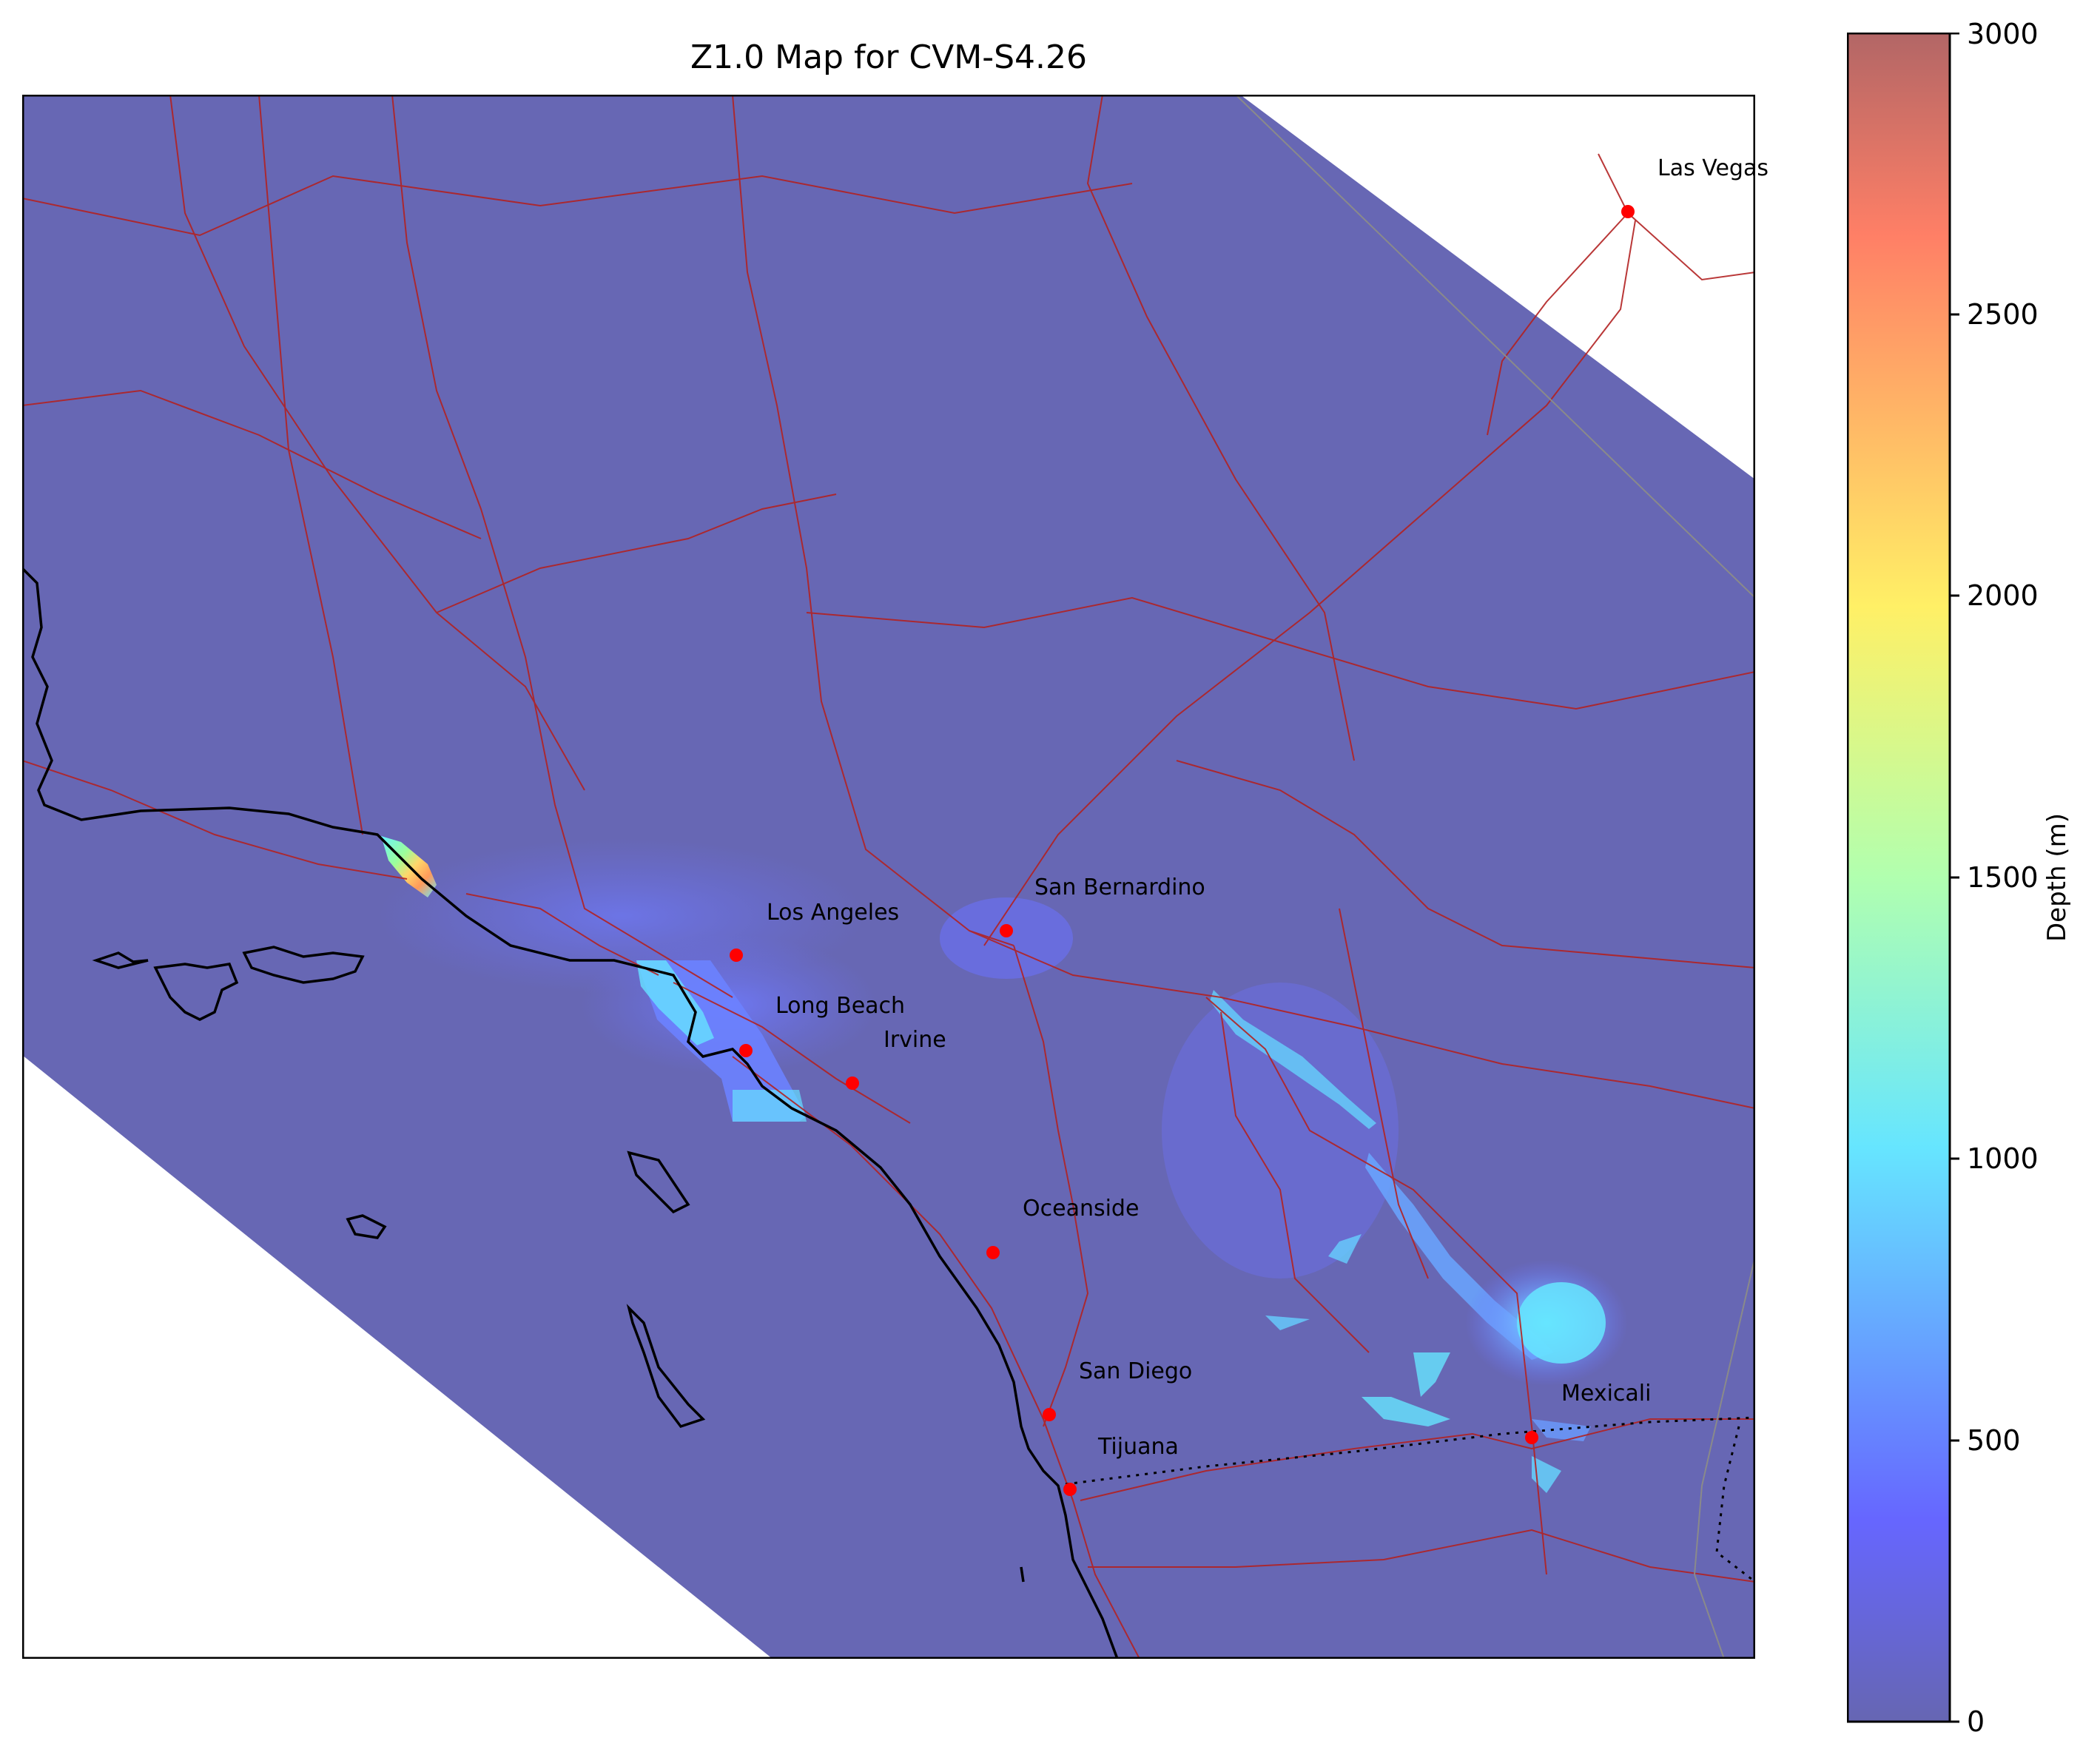  What do you see at coordinates (1120, 887) in the screenshot?
I see `city-label-san-bernardino: San Bernardino` at bounding box center [1120, 887].